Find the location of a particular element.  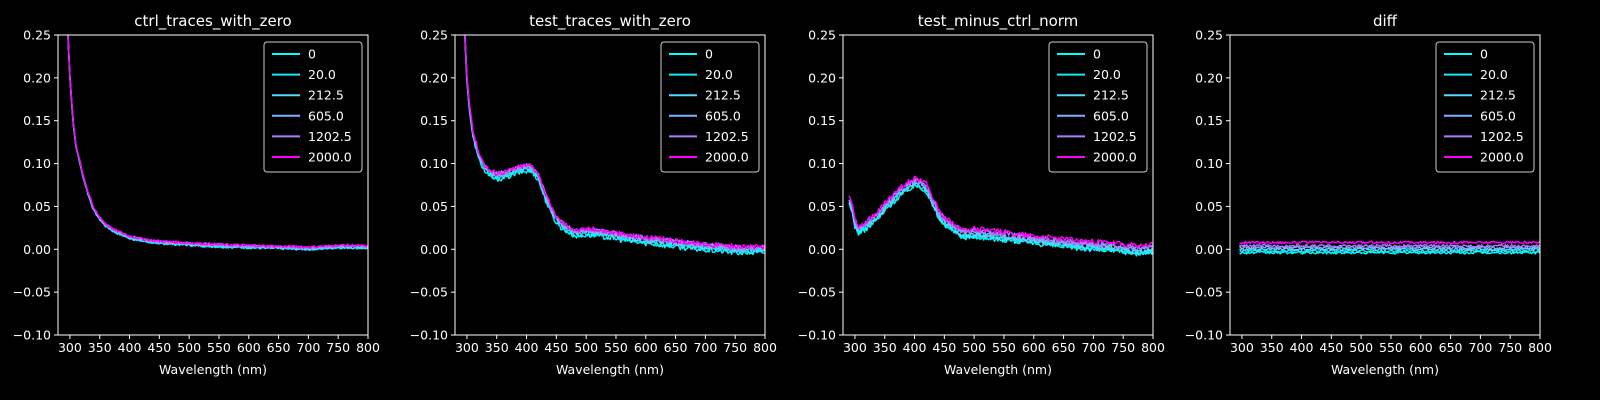

series-line-20.0 is located at coordinates (1389, 251).